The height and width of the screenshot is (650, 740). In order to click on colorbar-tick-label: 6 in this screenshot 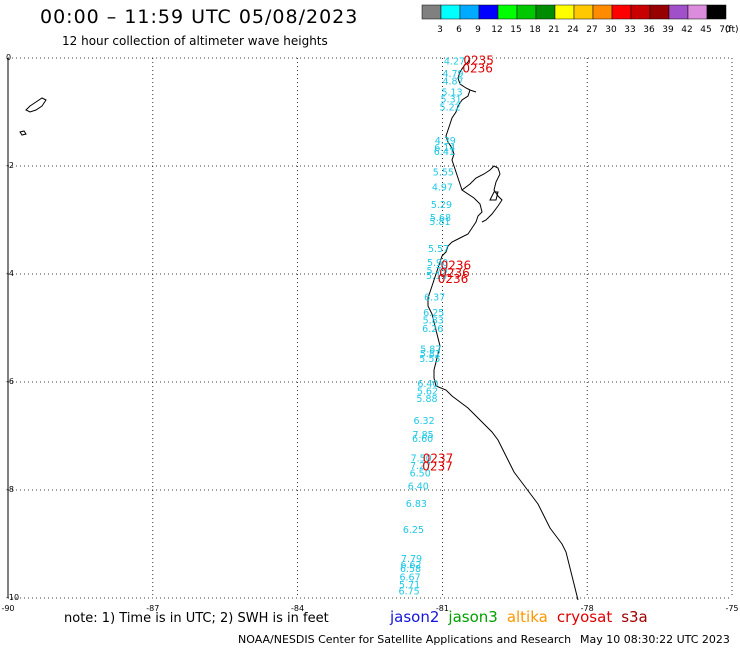, I will do `click(459, 30)`.